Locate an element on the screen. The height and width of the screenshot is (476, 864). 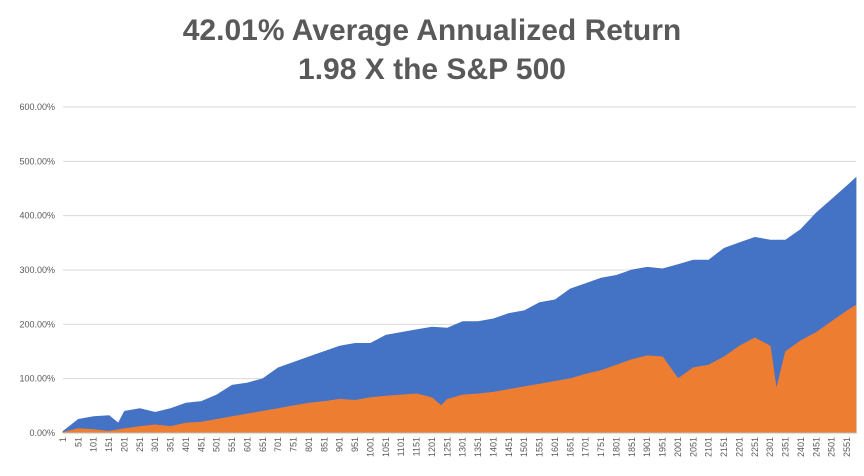
x-tick-label: 2201 is located at coordinates (739, 447).